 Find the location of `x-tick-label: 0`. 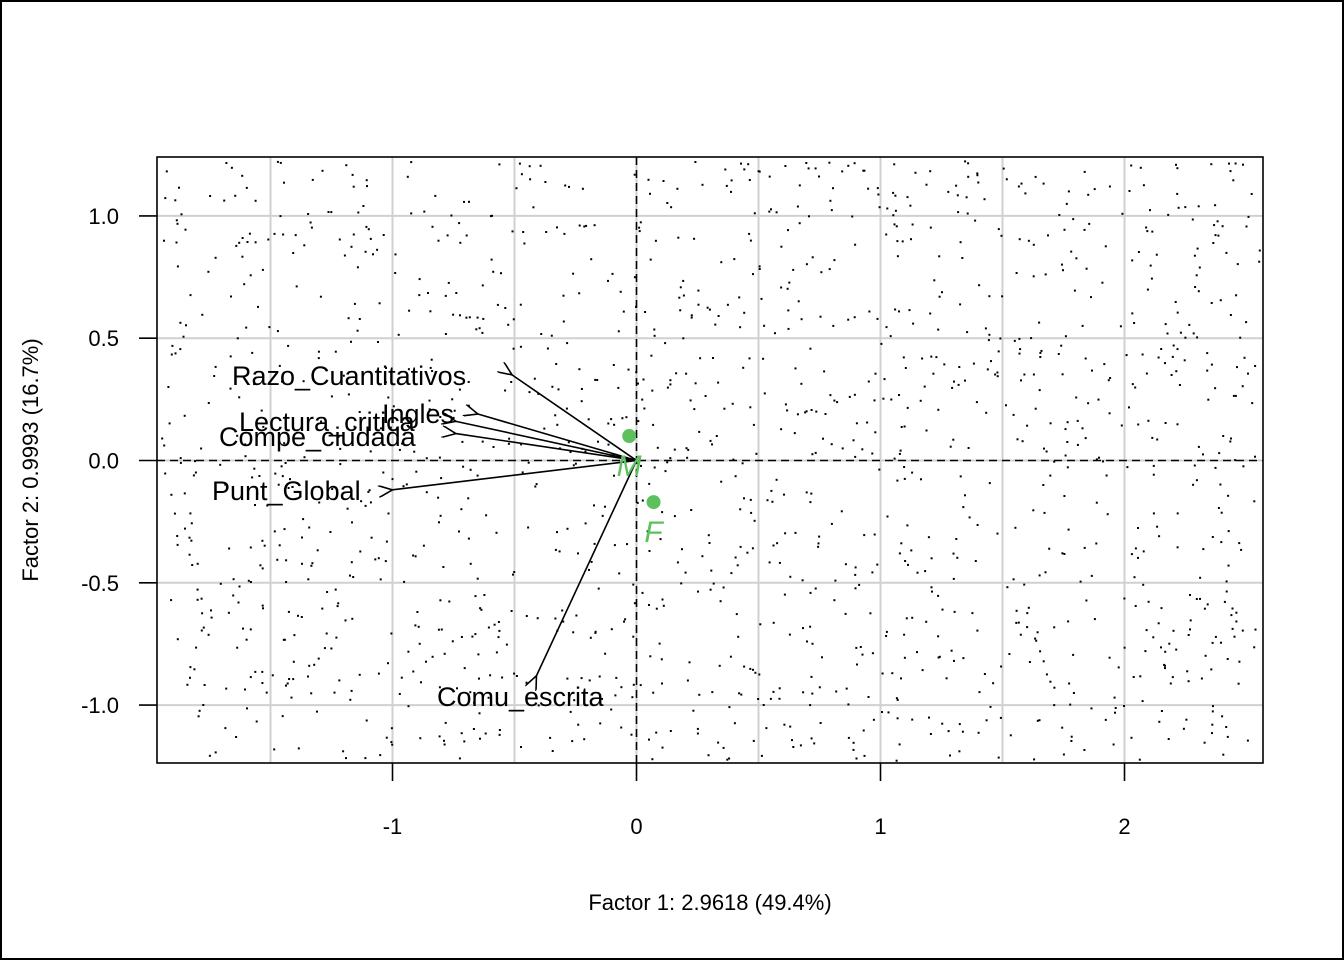

x-tick-label: 0 is located at coordinates (636, 826).